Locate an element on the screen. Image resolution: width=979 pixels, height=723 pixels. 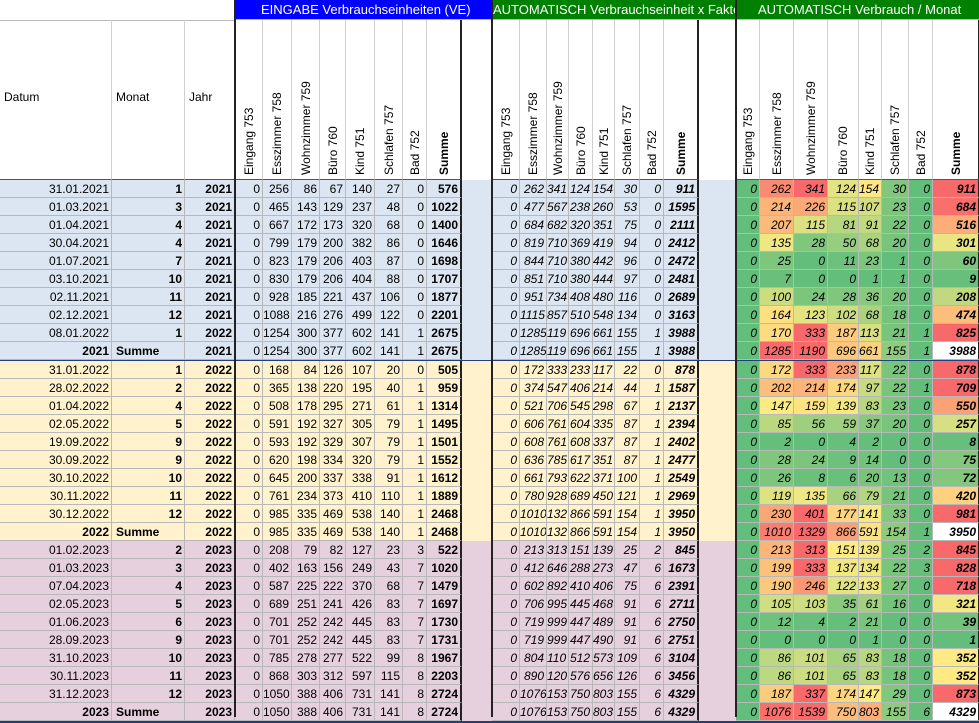
cell-af-4: 750 is located at coordinates (581, 694).